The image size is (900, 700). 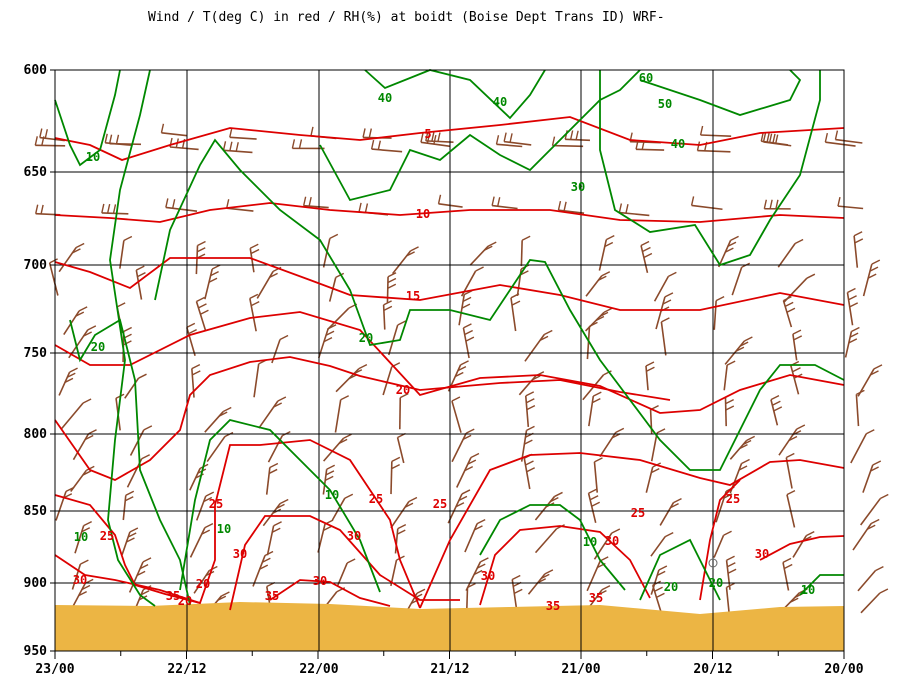 What do you see at coordinates (802, 548) in the screenshot?
I see `temperature-contour` at bounding box center [802, 548].